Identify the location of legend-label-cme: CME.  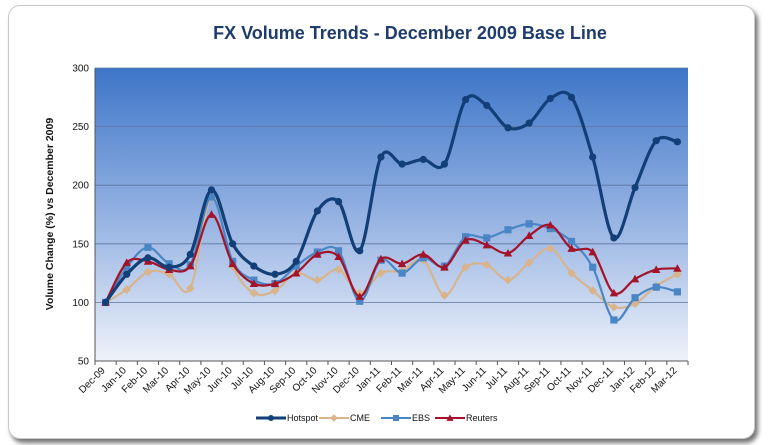
(360, 418).